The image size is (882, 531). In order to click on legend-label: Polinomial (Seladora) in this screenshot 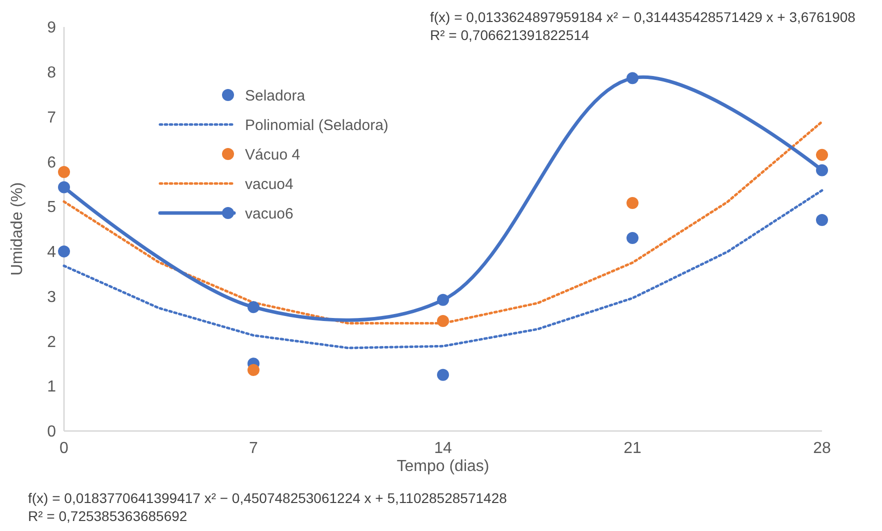, I will do `click(316, 125)`.